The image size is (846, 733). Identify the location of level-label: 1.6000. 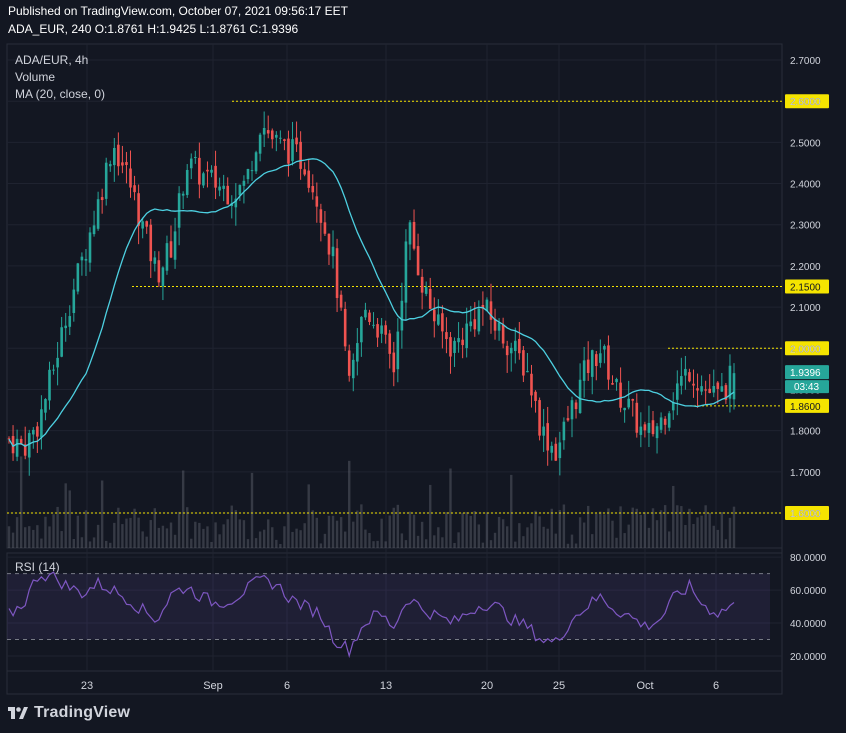
(805, 514).